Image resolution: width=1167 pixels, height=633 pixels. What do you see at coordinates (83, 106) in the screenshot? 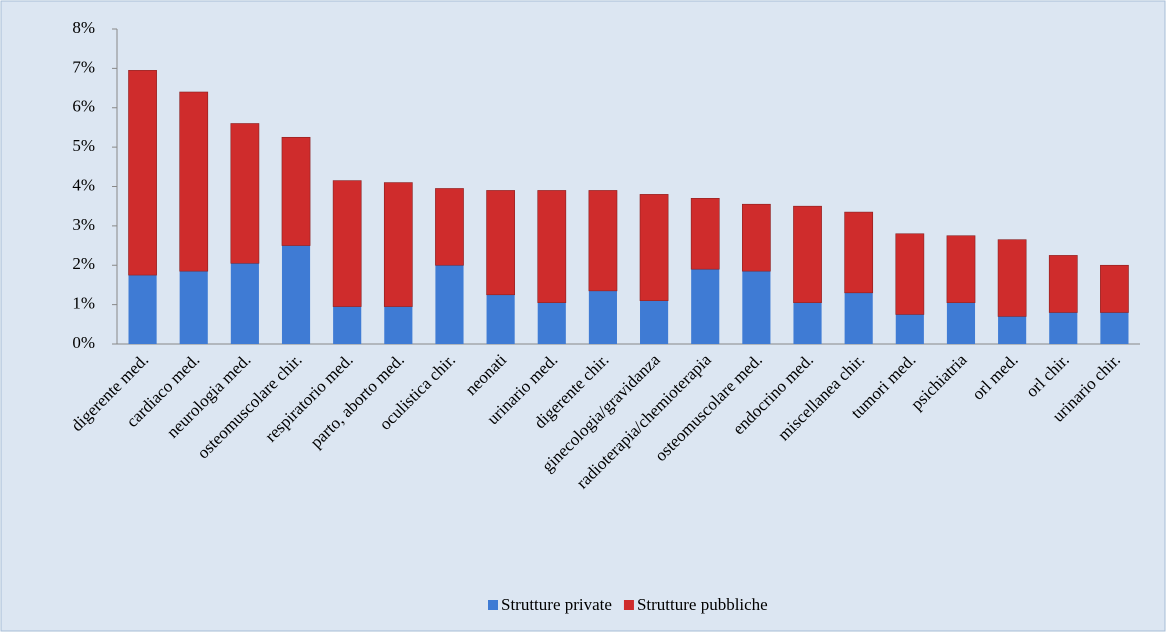
I see `y-tick-label: 6%` at bounding box center [83, 106].